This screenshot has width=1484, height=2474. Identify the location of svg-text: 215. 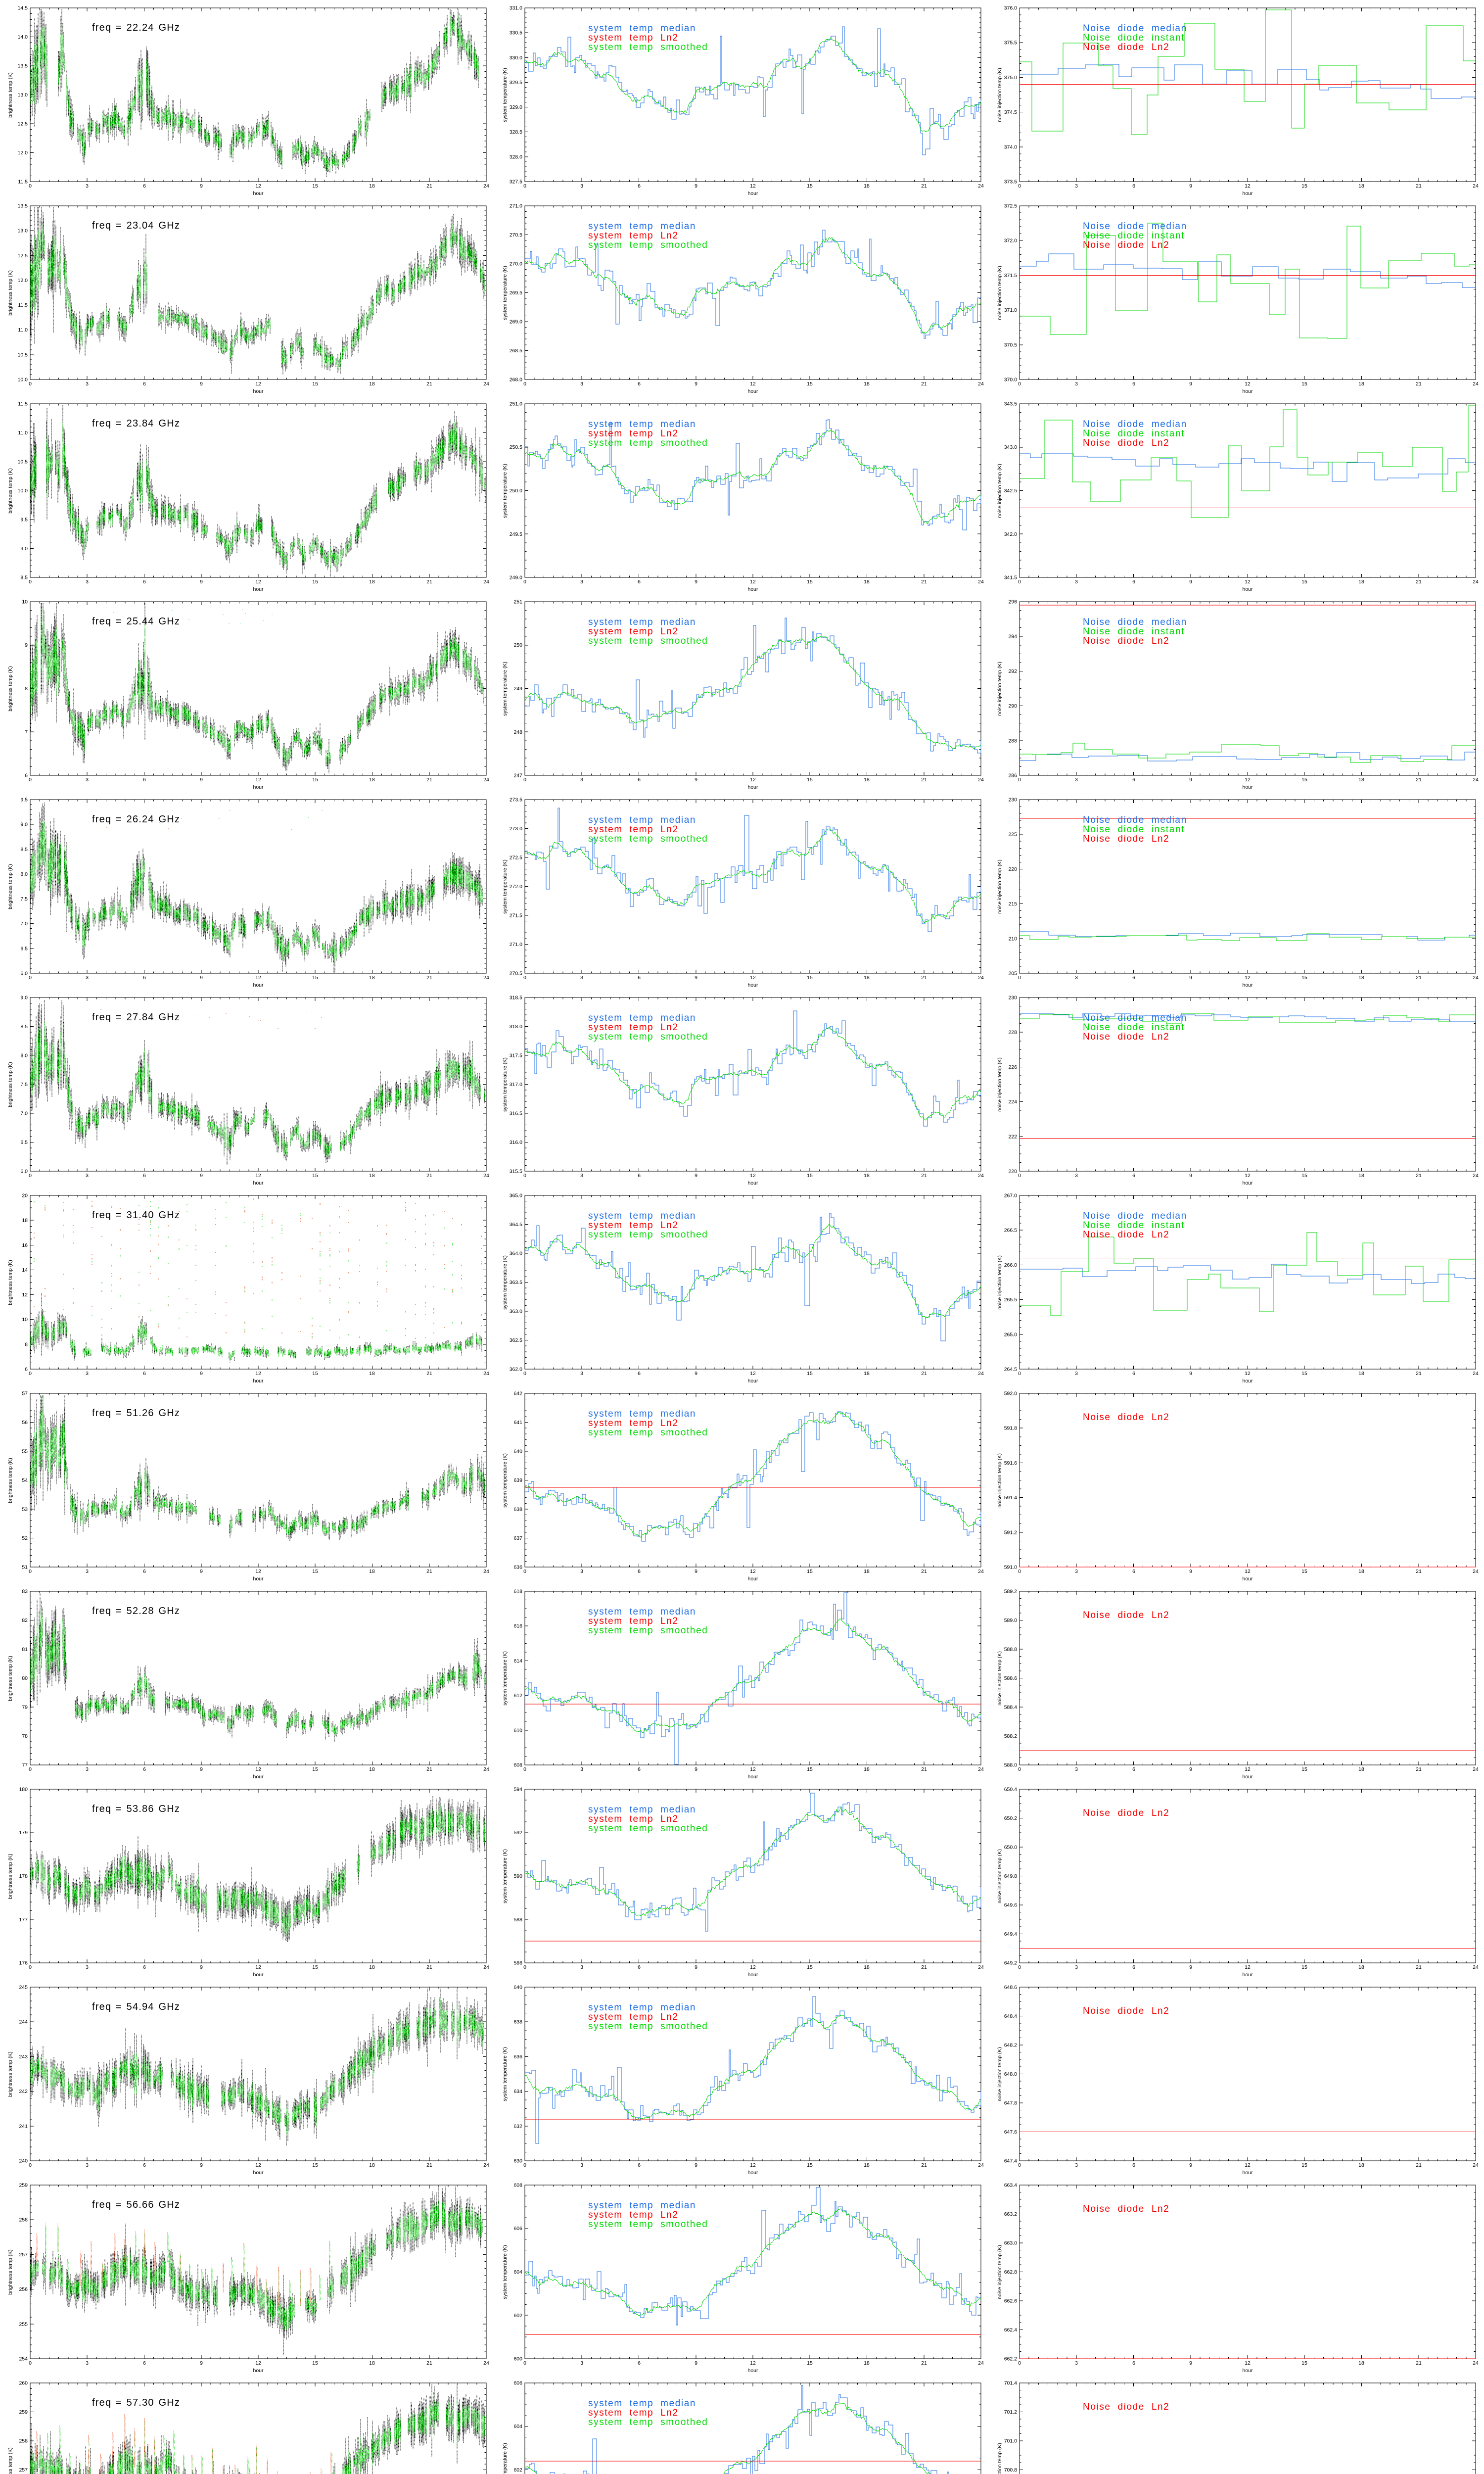
(1012, 904).